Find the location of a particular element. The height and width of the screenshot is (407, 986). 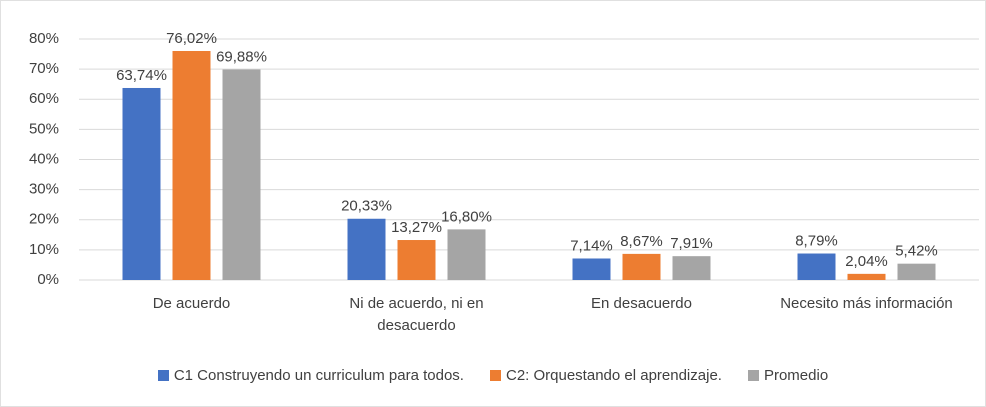

y-tick-label: 10% is located at coordinates (44, 249).